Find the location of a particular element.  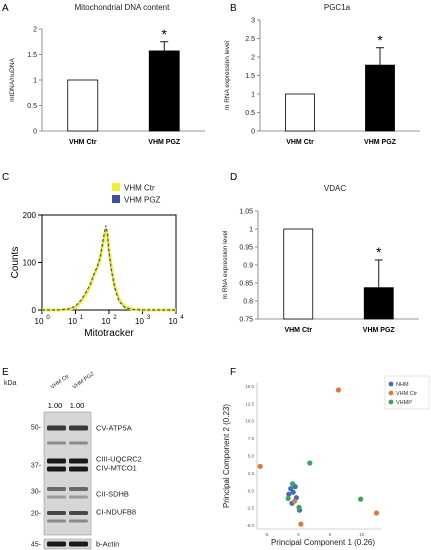

y-tick-label: 3 is located at coordinates (253, 21).